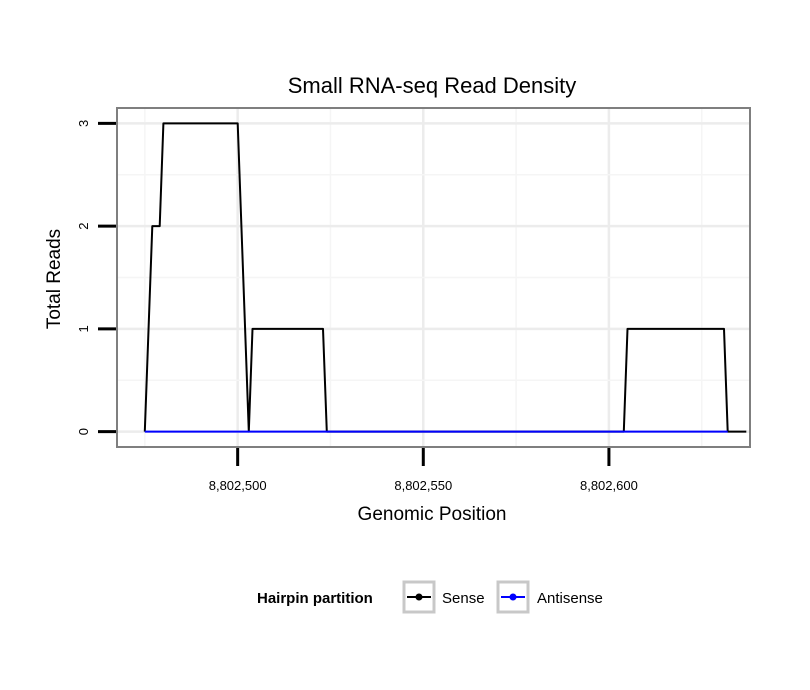  I want to click on legend-point-sense, so click(419, 597).